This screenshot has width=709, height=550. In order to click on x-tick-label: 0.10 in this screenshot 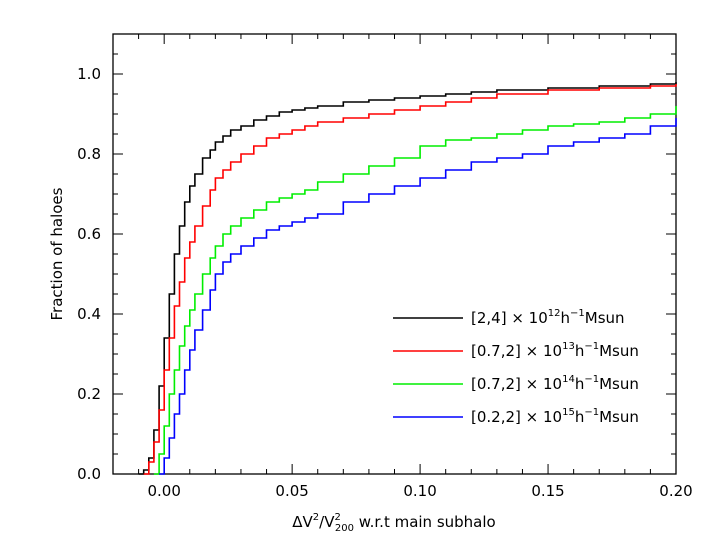, I will do `click(419, 491)`.